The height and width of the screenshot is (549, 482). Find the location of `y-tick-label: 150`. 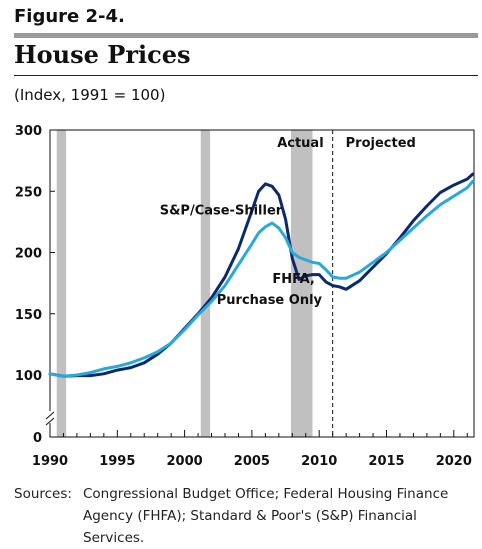

y-tick-label: 150 is located at coordinates (28, 315).